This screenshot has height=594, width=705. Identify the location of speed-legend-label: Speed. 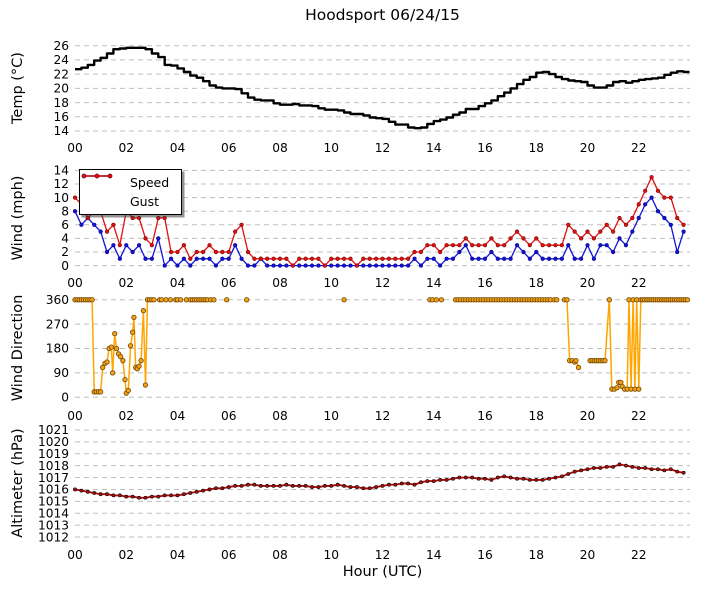
(150, 182).